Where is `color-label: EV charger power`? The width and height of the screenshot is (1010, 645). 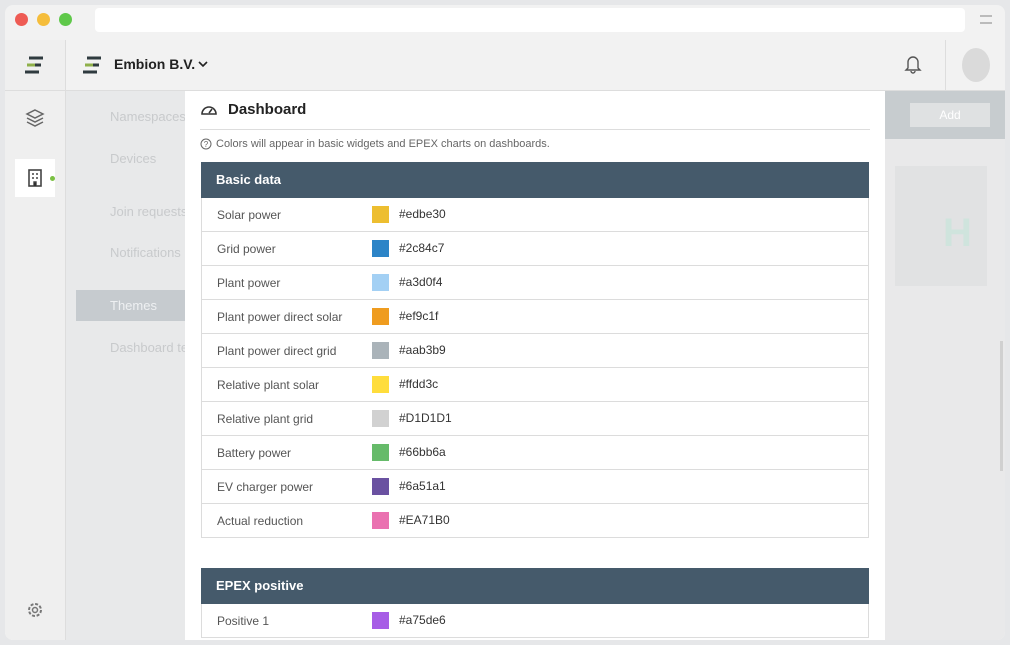
color-label: EV charger power is located at coordinates (265, 487).